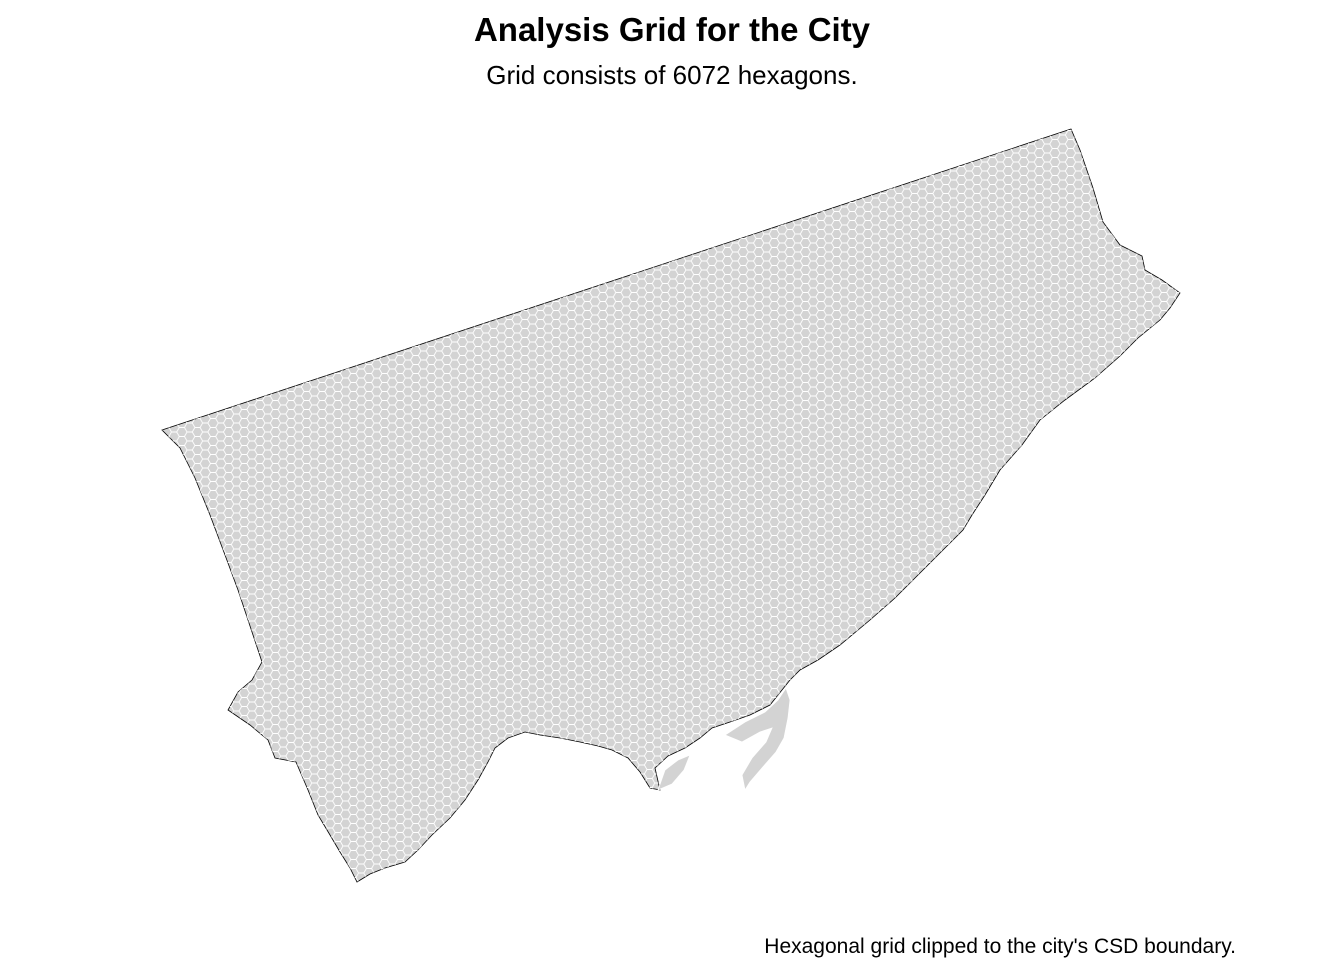 This screenshot has width=1344, height=960. What do you see at coordinates (672, 29) in the screenshot?
I see `plot-title: Analysis Grid for the City` at bounding box center [672, 29].